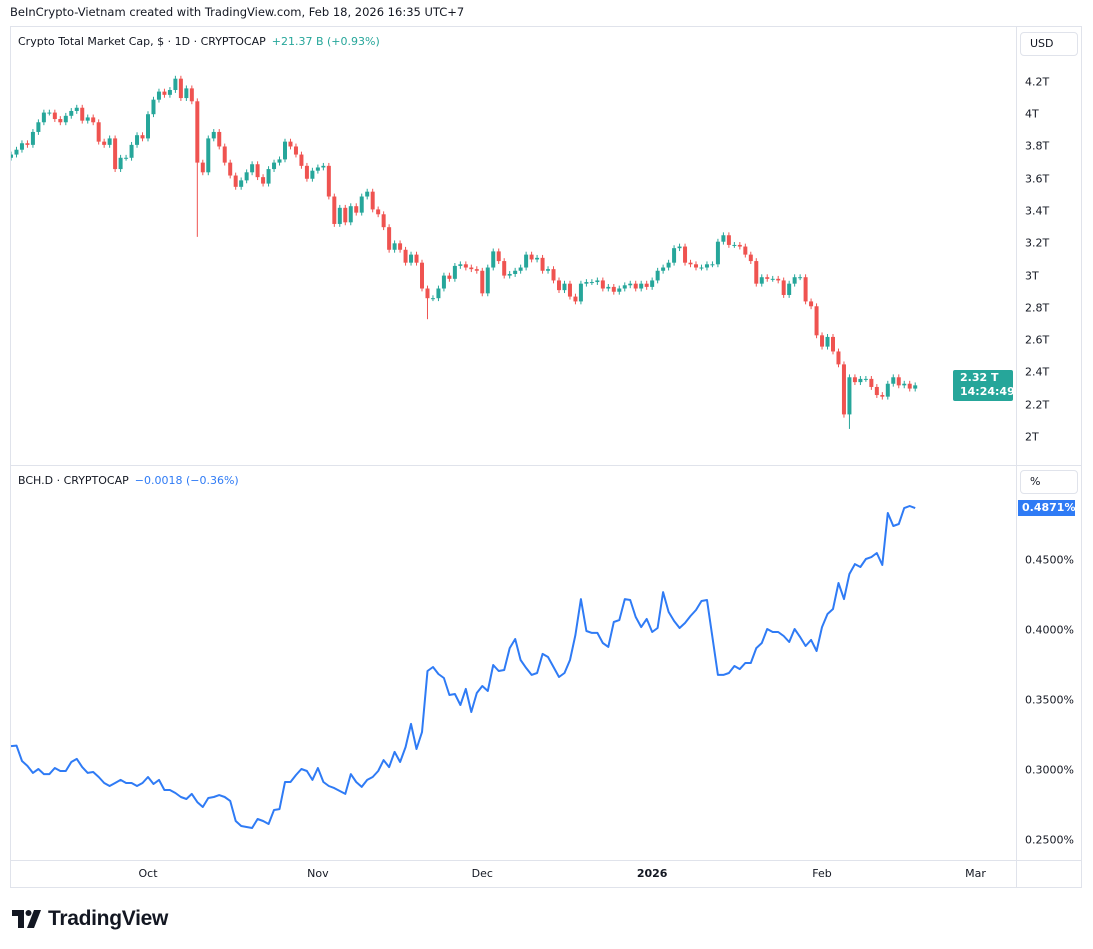 This screenshot has width=1093, height=949. What do you see at coordinates (90, 919) in the screenshot?
I see `tradingview-logo: TradingView` at bounding box center [90, 919].